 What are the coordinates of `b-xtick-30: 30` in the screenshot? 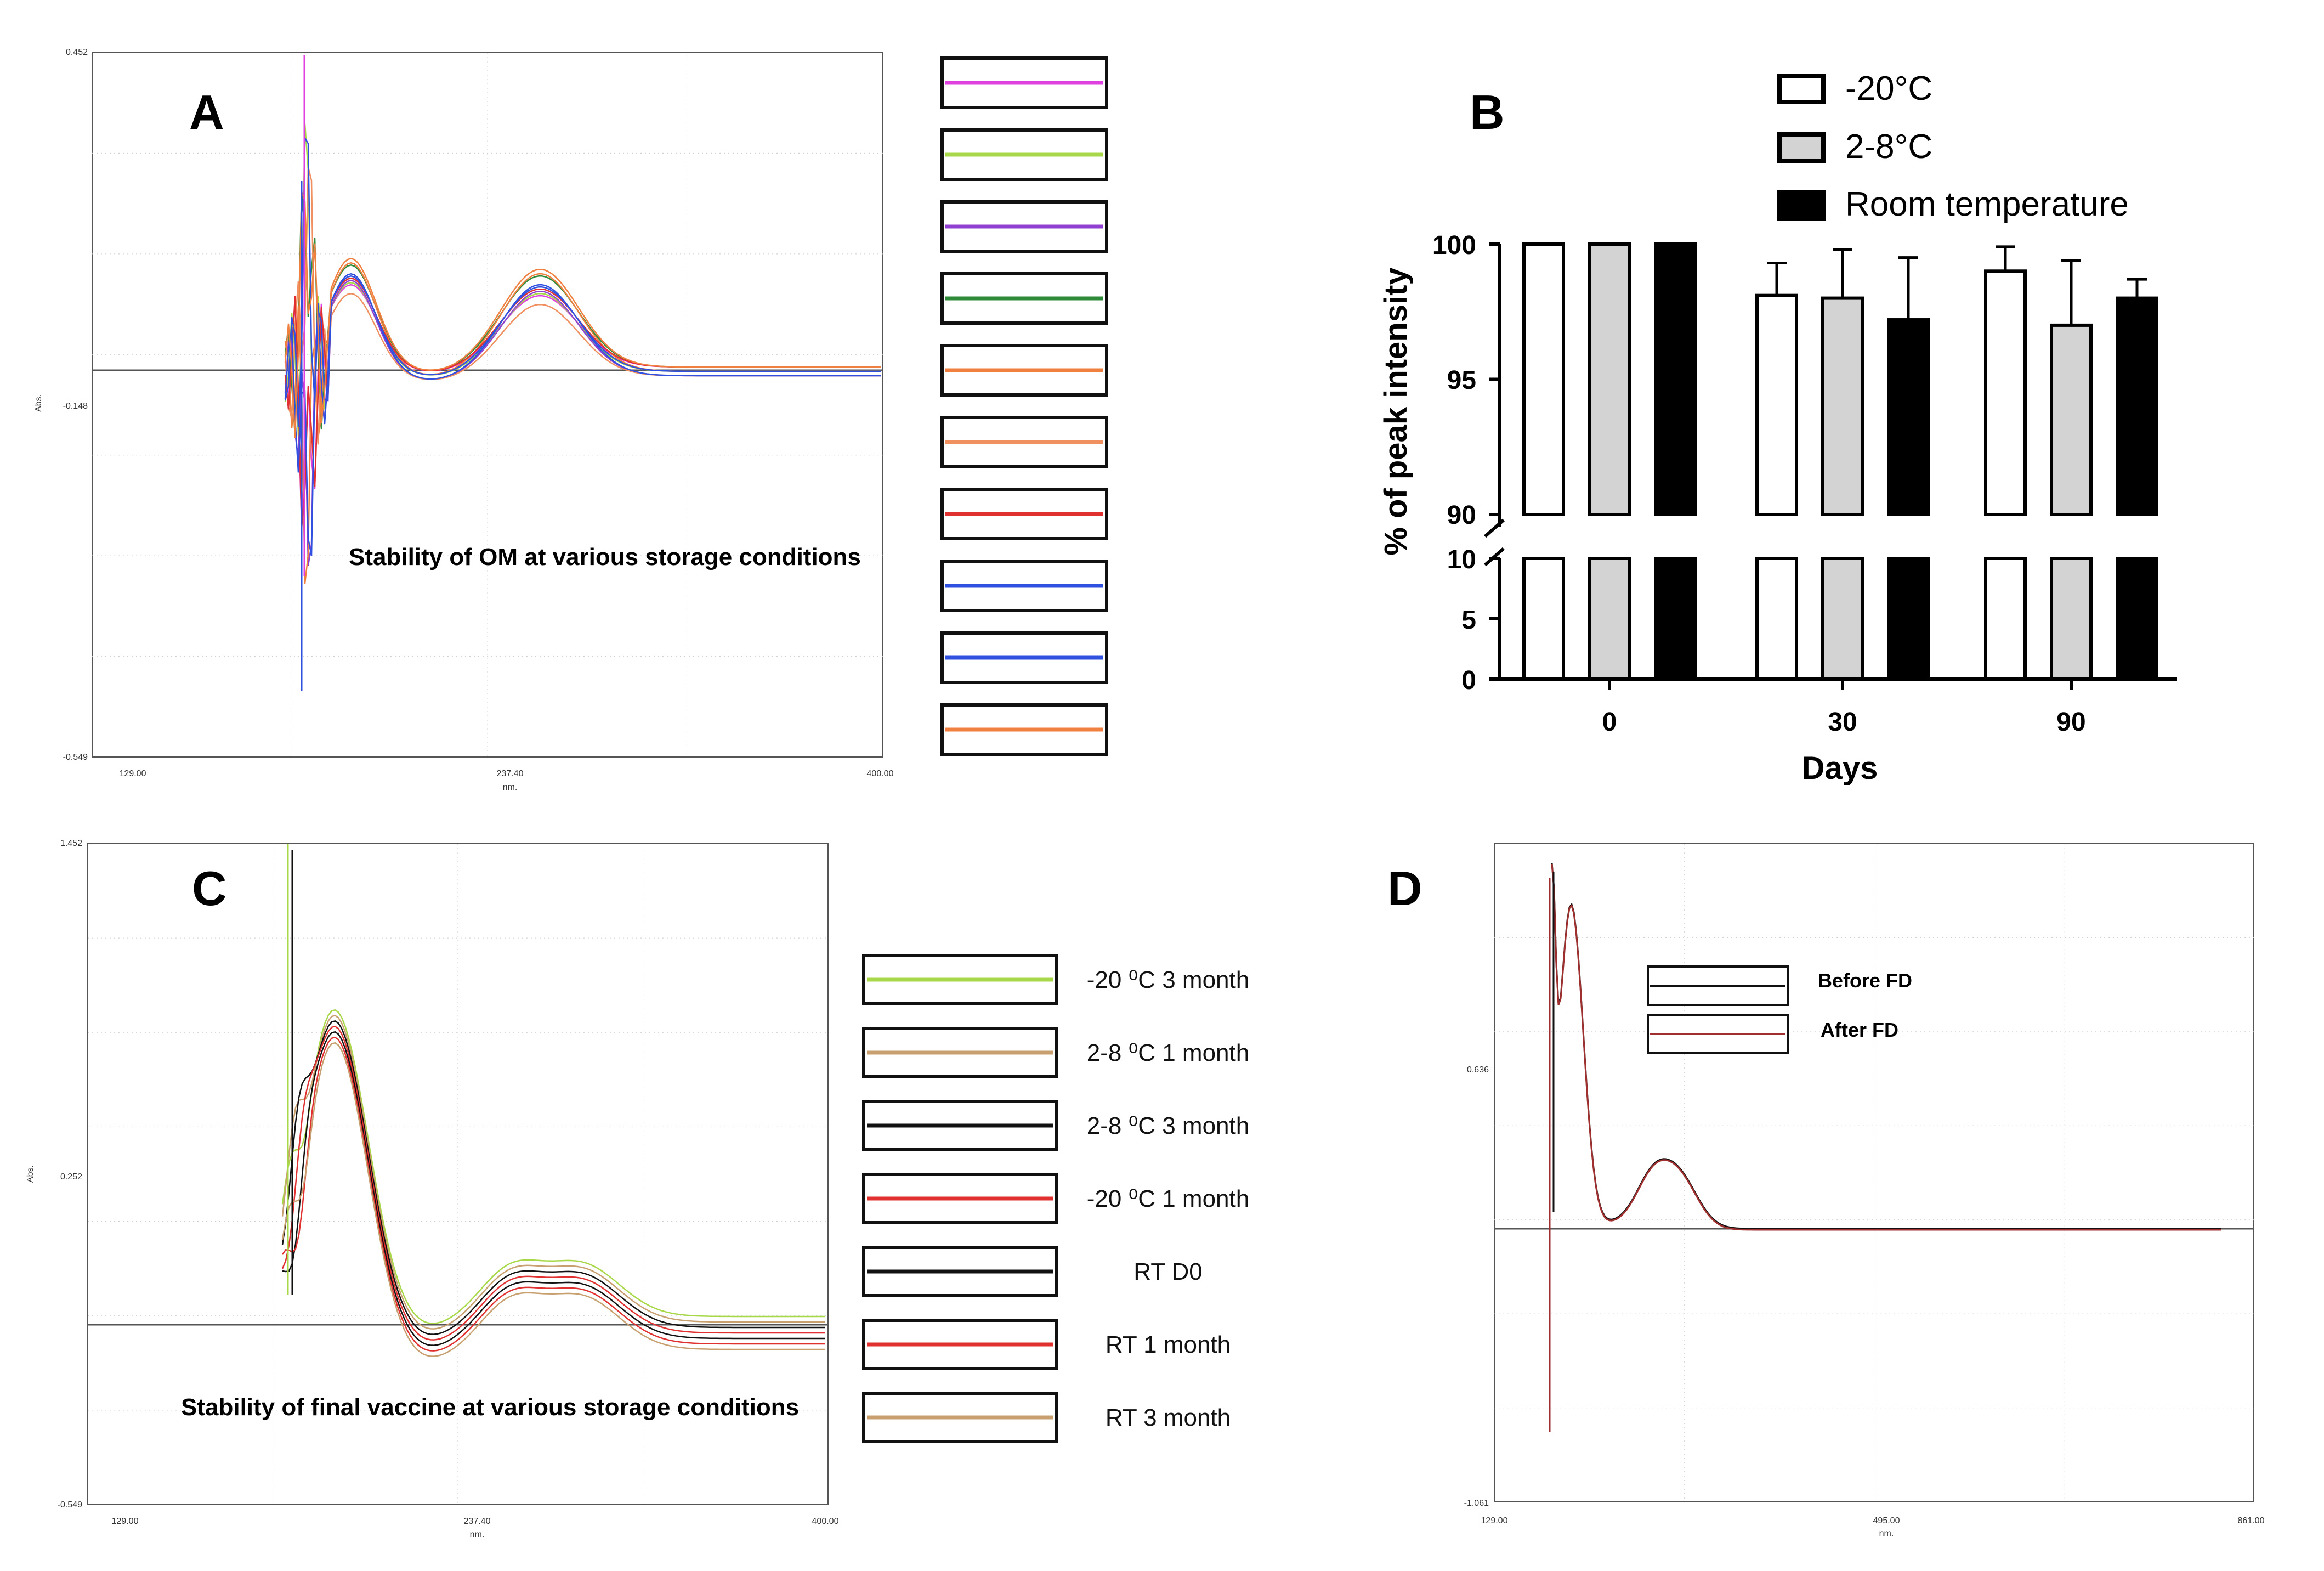 It's located at (1842, 722).